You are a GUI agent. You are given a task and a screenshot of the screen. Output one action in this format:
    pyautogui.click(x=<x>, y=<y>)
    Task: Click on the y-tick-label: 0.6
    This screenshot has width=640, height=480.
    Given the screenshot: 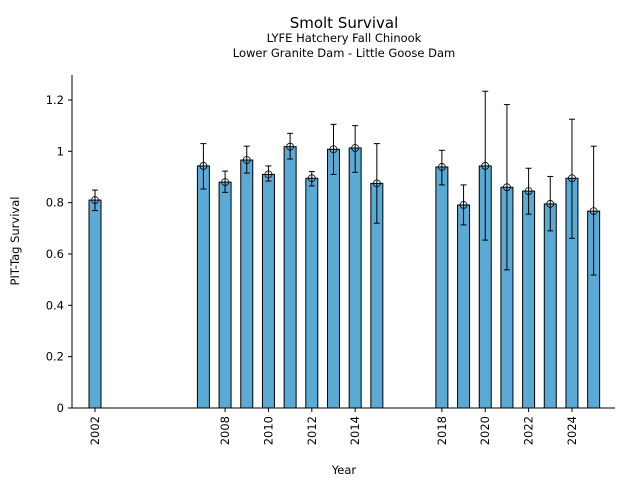 What is the action you would take?
    pyautogui.click(x=55, y=254)
    